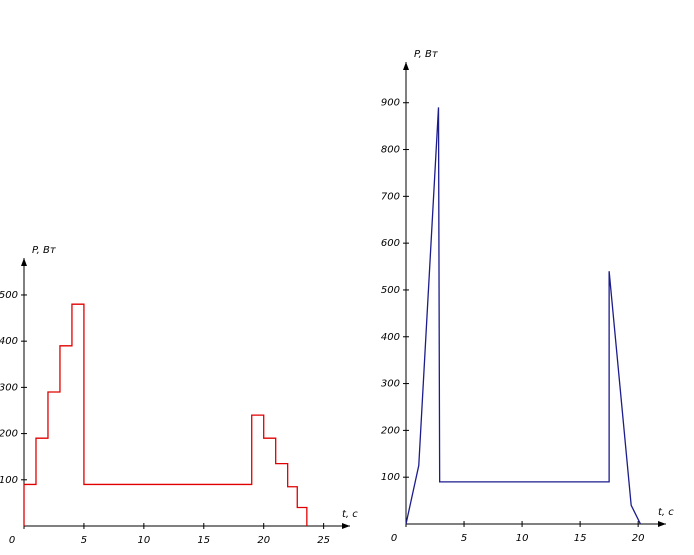 The image size is (694, 555). I want to click on y-tick-label: 800, so click(390, 150).